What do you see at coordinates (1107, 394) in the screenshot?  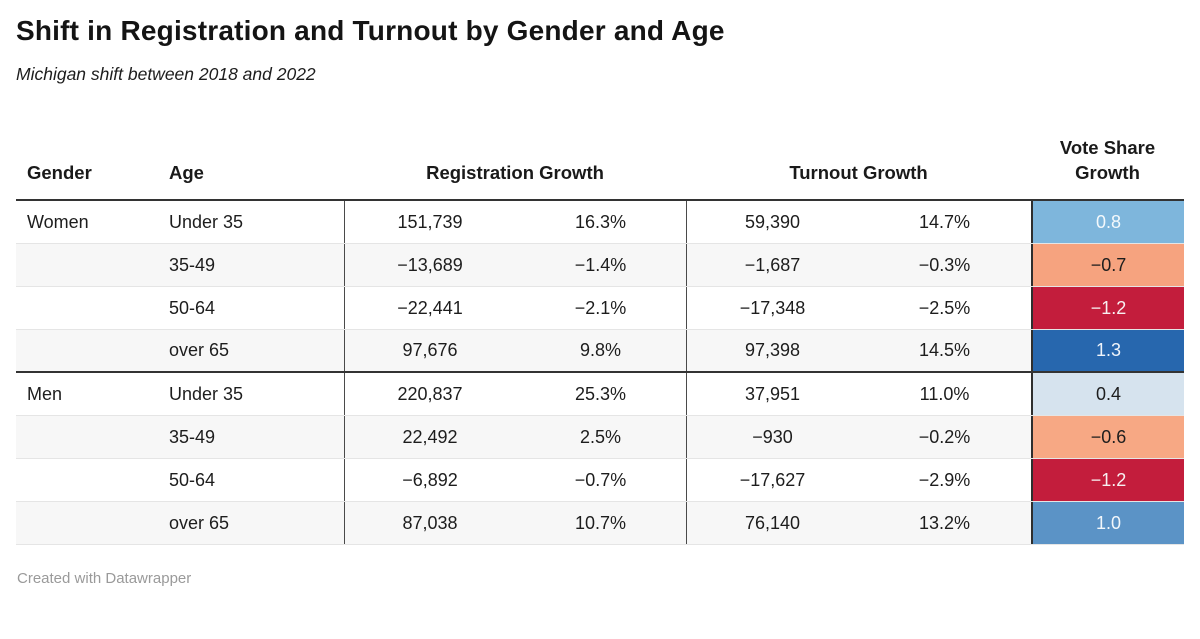 I see `vote-share-cell: 0.4` at bounding box center [1107, 394].